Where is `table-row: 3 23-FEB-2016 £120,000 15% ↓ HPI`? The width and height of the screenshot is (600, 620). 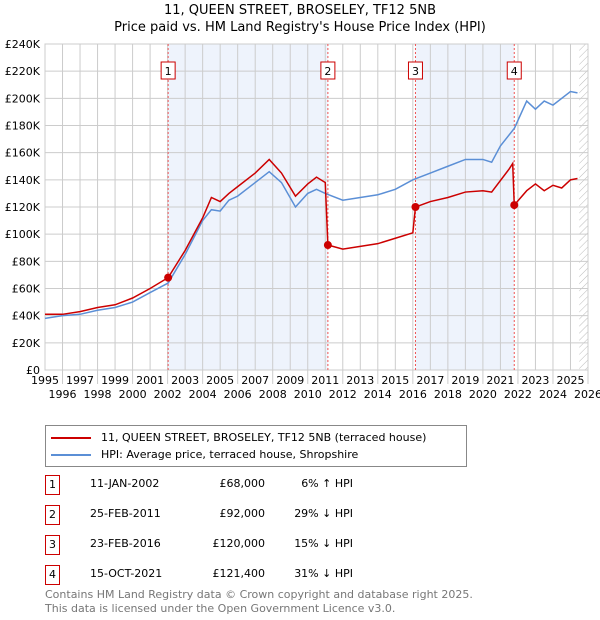 table-row: 3 23-FEB-2016 £120,000 15% ↓ HPI is located at coordinates (225, 545).